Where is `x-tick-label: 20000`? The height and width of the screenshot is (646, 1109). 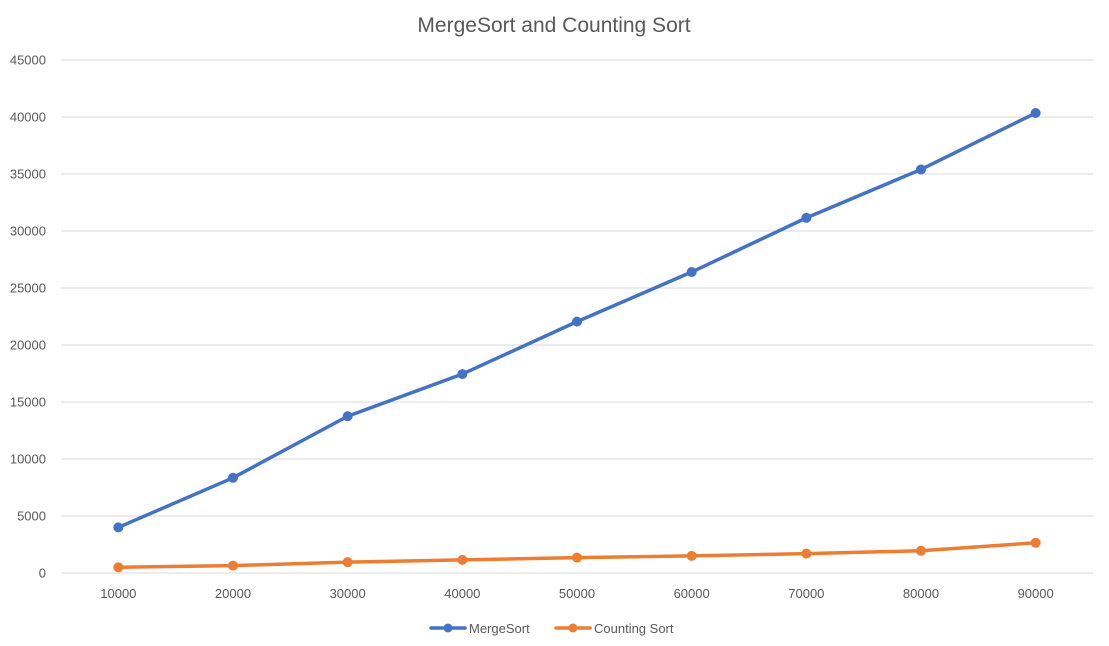 x-tick-label: 20000 is located at coordinates (233, 593).